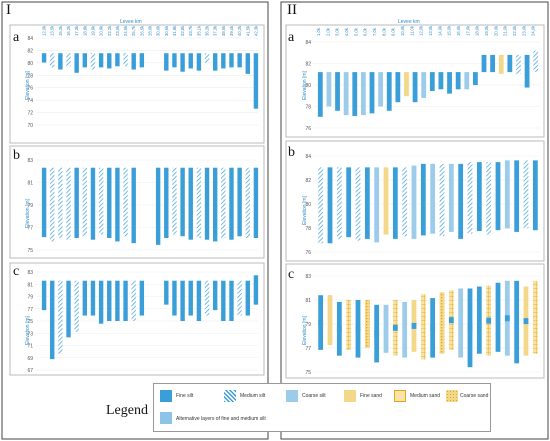 The image size is (550, 441). What do you see at coordinates (308, 229) in the screenshot?
I see `tick-label: 78` at bounding box center [308, 229].